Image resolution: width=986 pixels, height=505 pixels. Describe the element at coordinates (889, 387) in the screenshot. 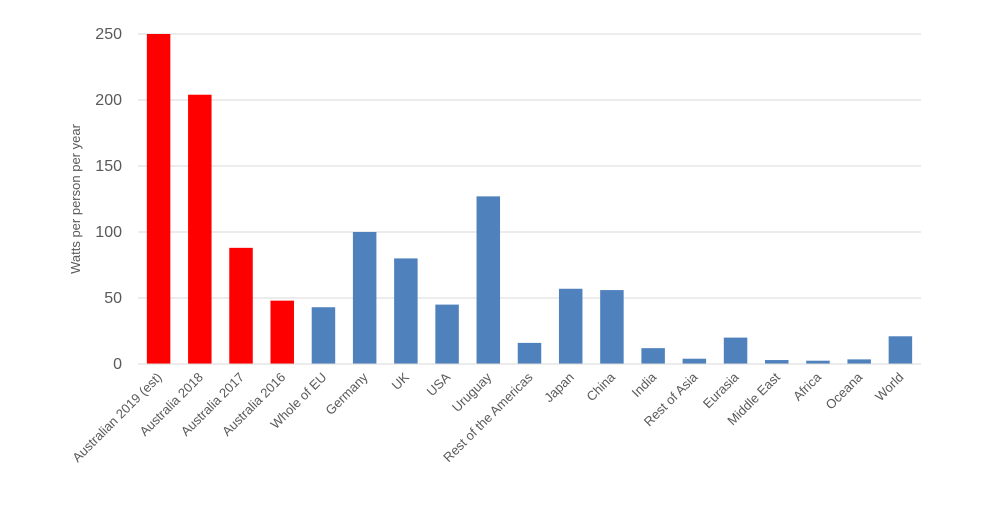

I see `x-tick-label: World` at that location.